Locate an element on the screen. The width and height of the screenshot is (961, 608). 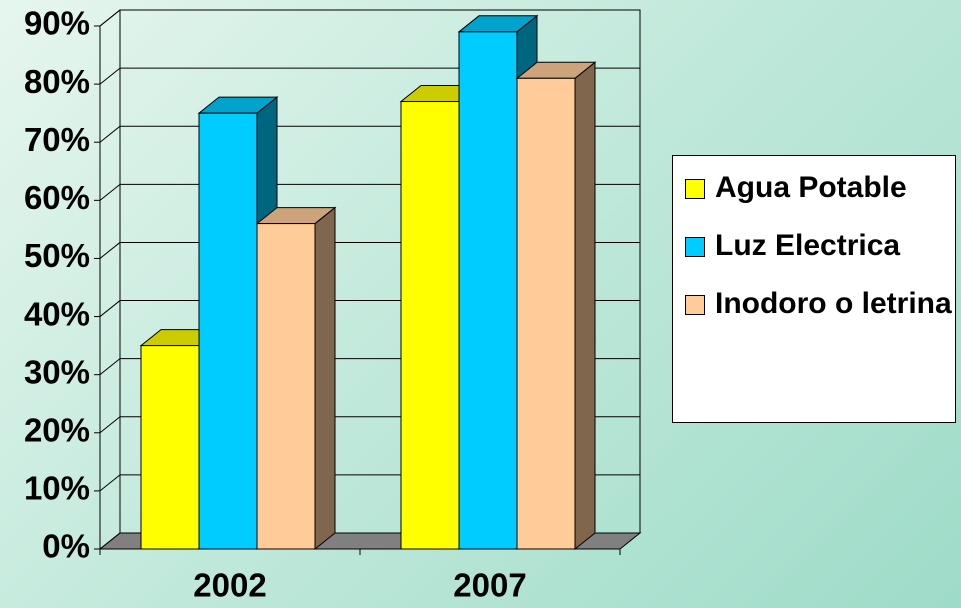
y-tick-label: 60% is located at coordinates (57, 197).